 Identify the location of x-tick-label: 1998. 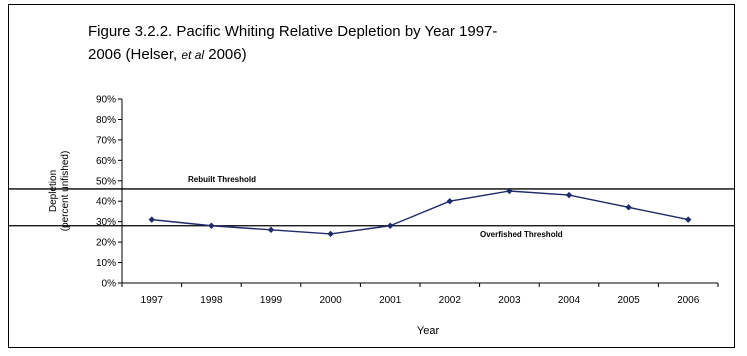
(211, 300).